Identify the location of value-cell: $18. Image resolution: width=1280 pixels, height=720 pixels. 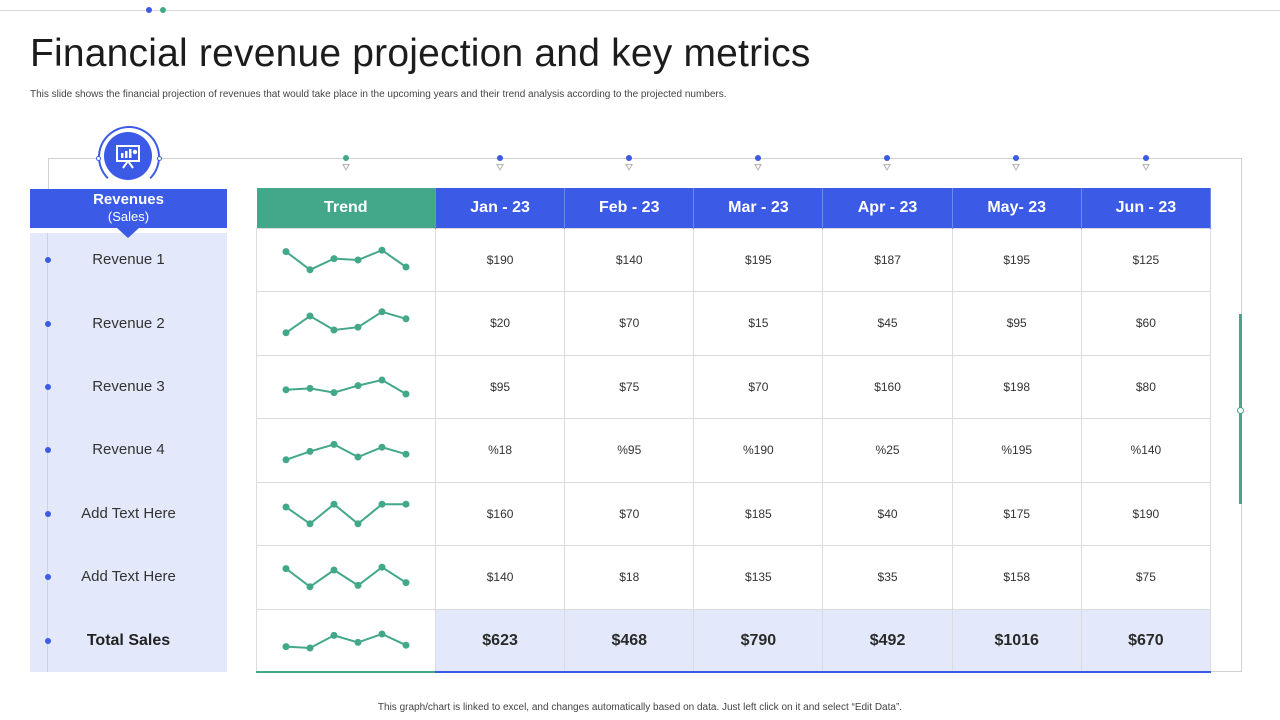
(629, 577).